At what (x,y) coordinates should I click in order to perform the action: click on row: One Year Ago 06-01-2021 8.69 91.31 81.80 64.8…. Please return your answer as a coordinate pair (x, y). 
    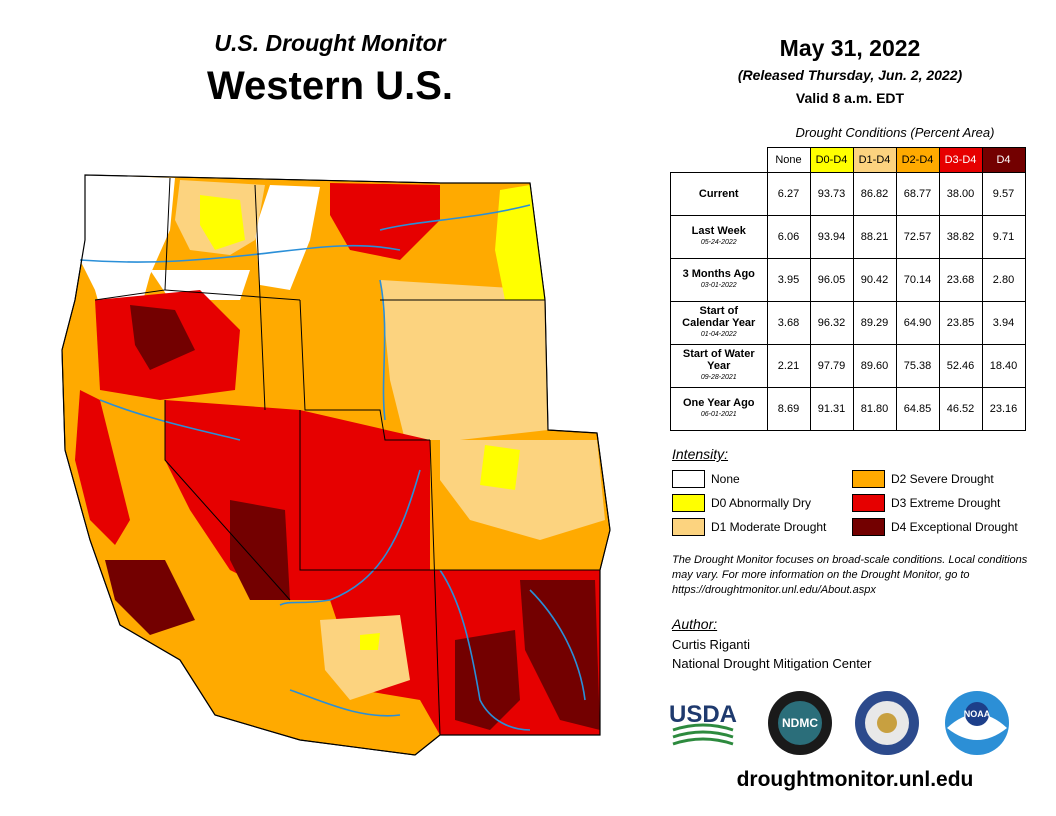
    Looking at the image, I should click on (848, 408).